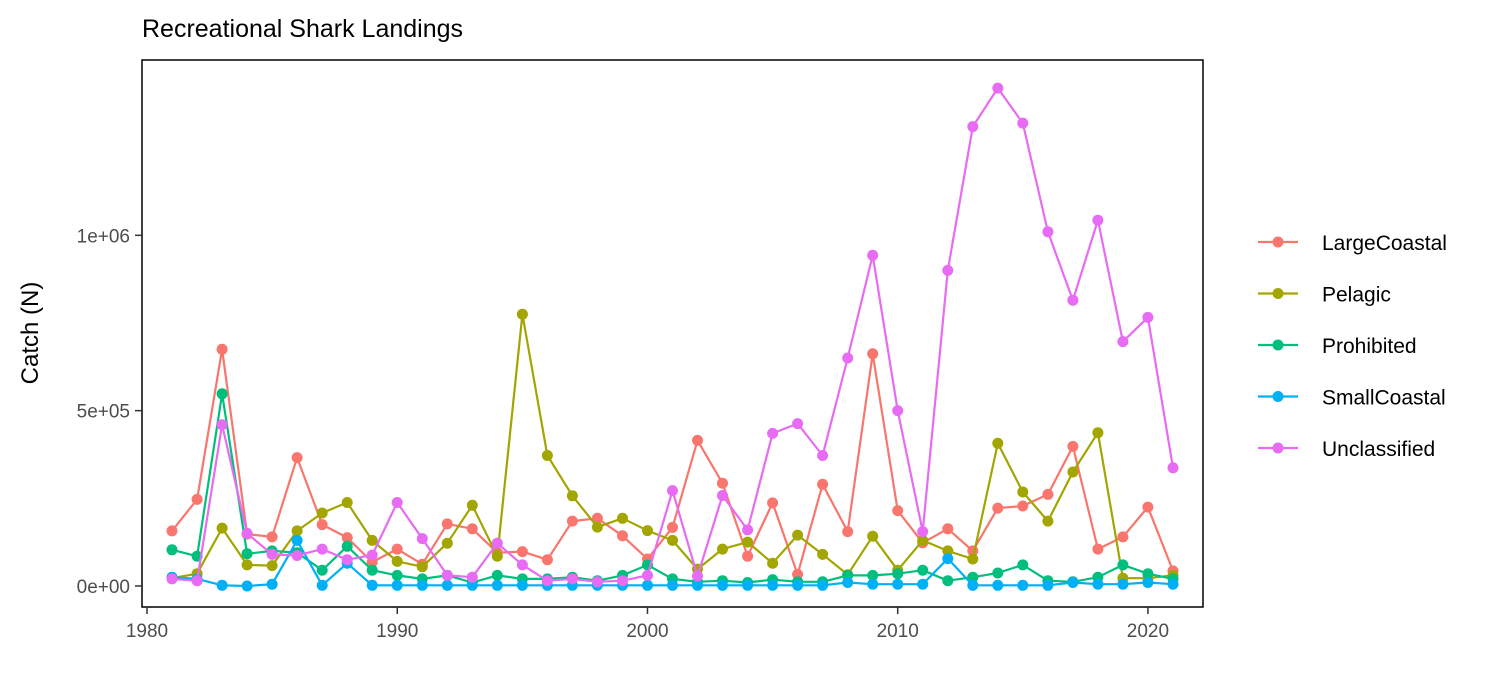 This screenshot has width=1512, height=680. What do you see at coordinates (672, 563) in the screenshot?
I see `series-smallcoastal` at bounding box center [672, 563].